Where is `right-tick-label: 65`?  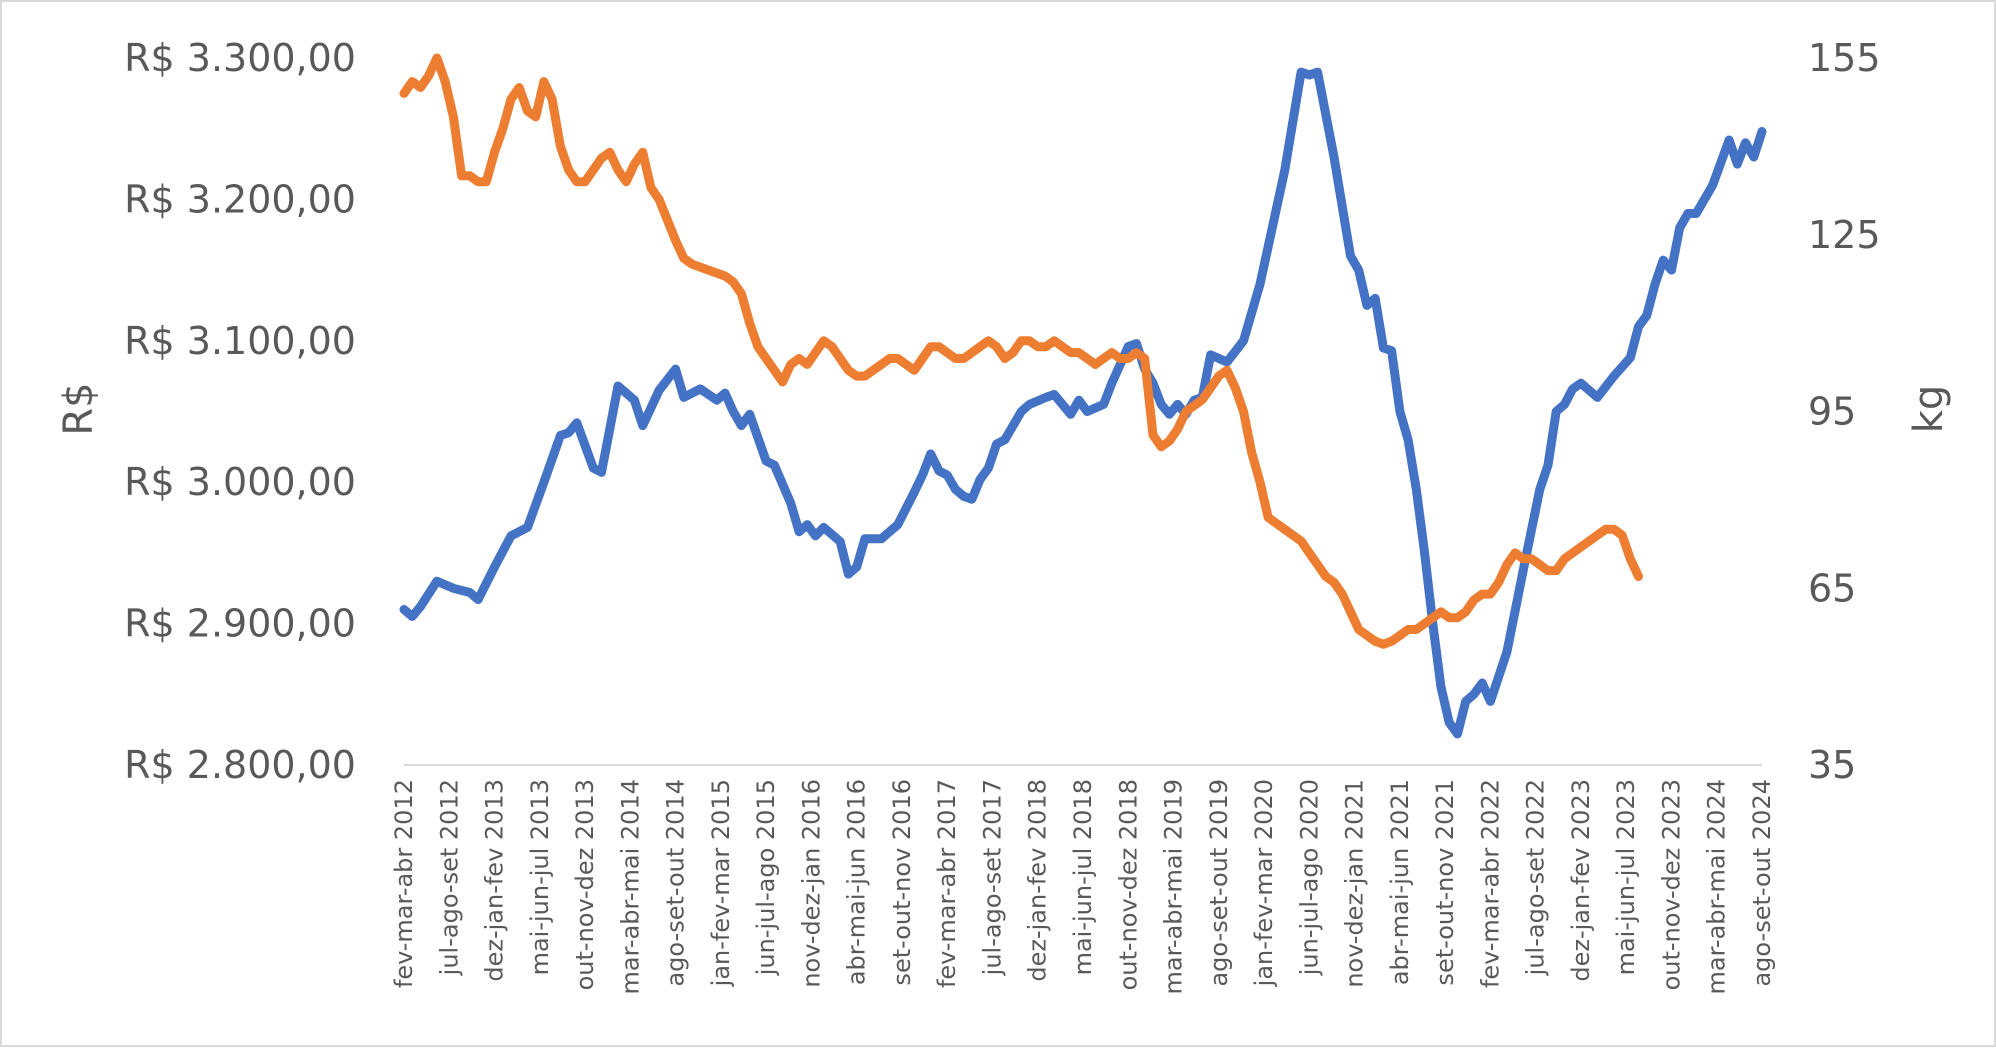
right-tick-label: 65 is located at coordinates (1832, 588).